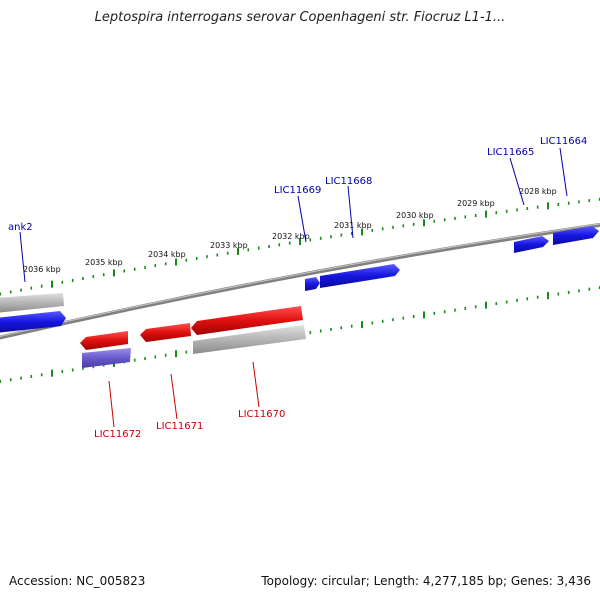 The width and height of the screenshot is (600, 600). I want to click on gene-label: ank2, so click(20, 227).